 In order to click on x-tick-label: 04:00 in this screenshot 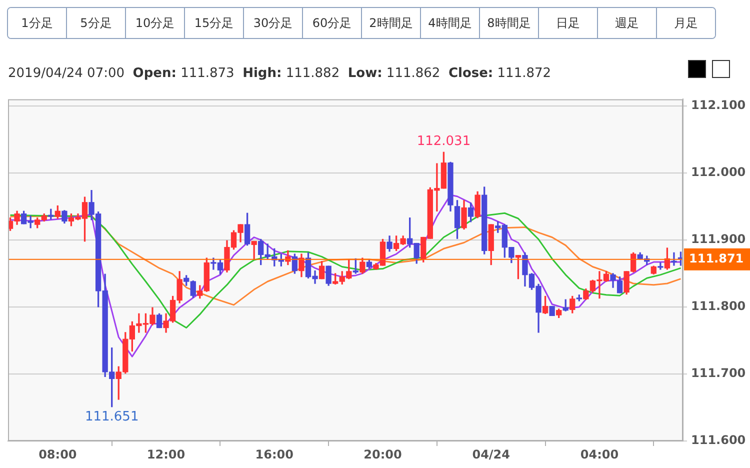, I will do `click(599, 454)`.